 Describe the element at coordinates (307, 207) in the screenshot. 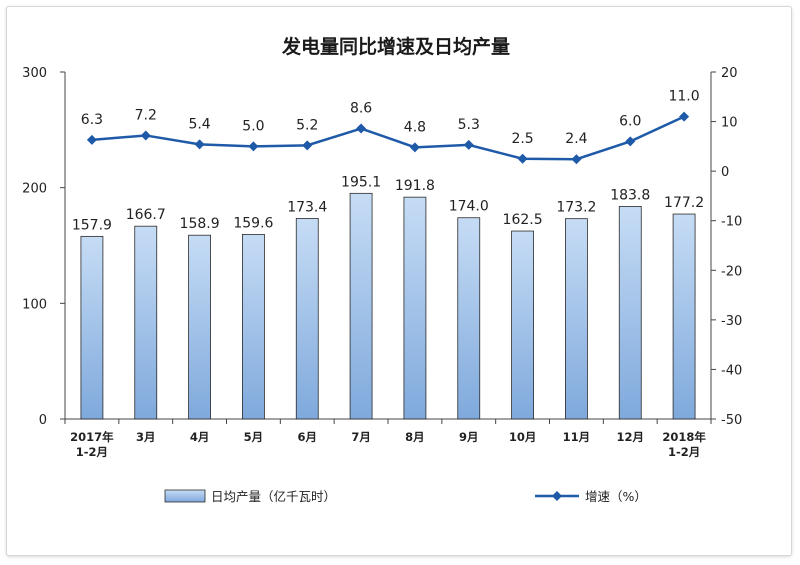

I see `bar-value-label: 173.4` at that location.